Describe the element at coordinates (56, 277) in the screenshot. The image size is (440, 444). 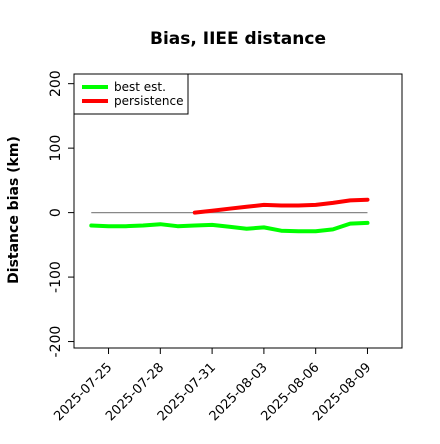
I see `y-tick-label: -100` at that location.